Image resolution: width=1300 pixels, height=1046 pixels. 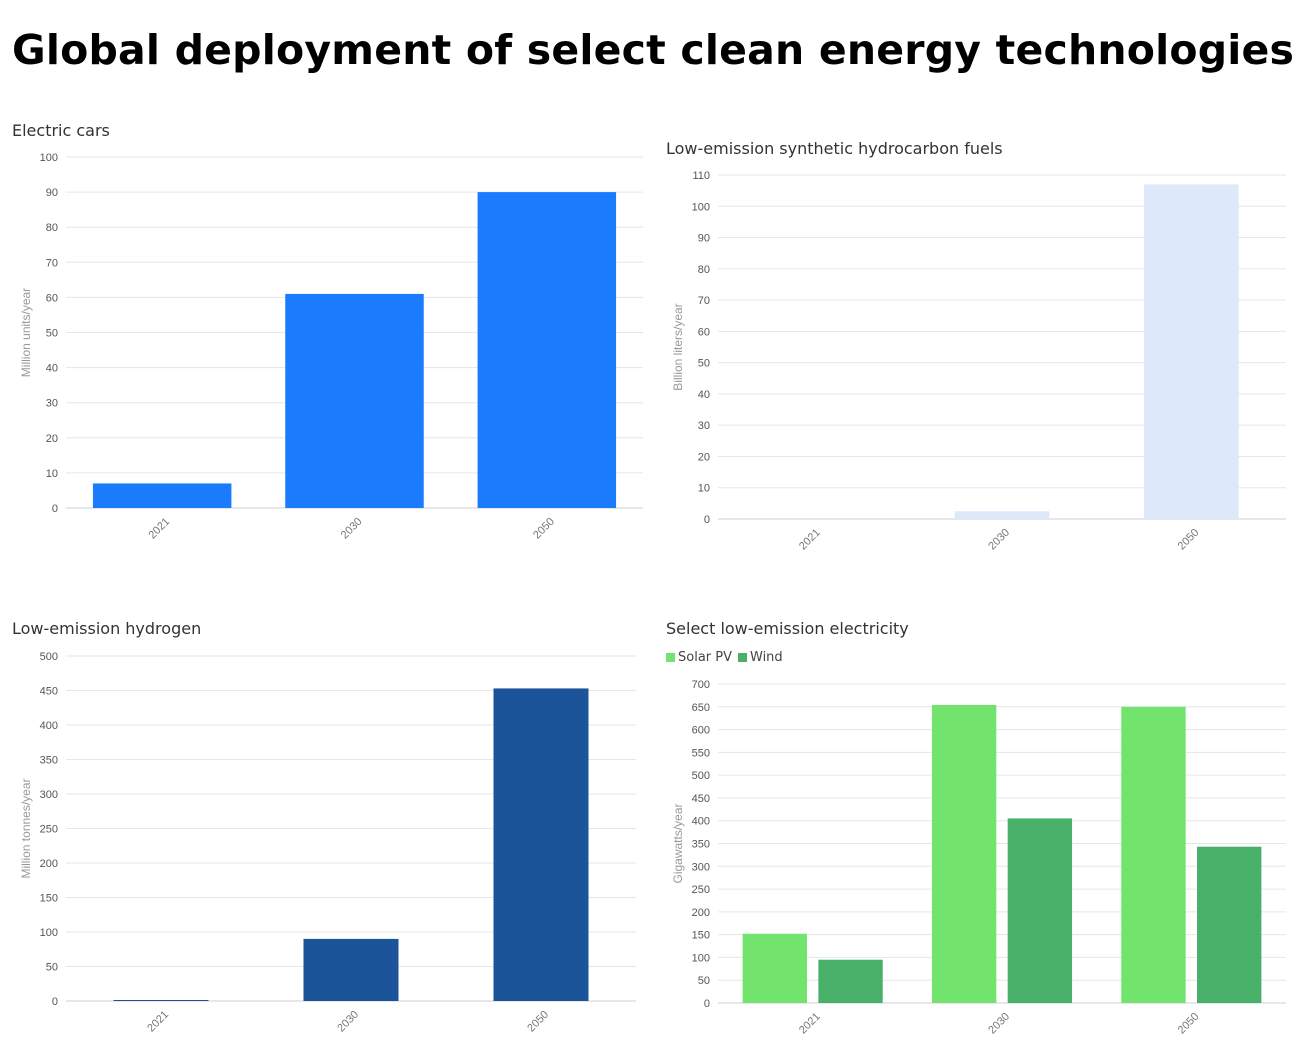 What do you see at coordinates (678, 843) in the screenshot?
I see `y-axis-label: Gigawatts/year` at bounding box center [678, 843].